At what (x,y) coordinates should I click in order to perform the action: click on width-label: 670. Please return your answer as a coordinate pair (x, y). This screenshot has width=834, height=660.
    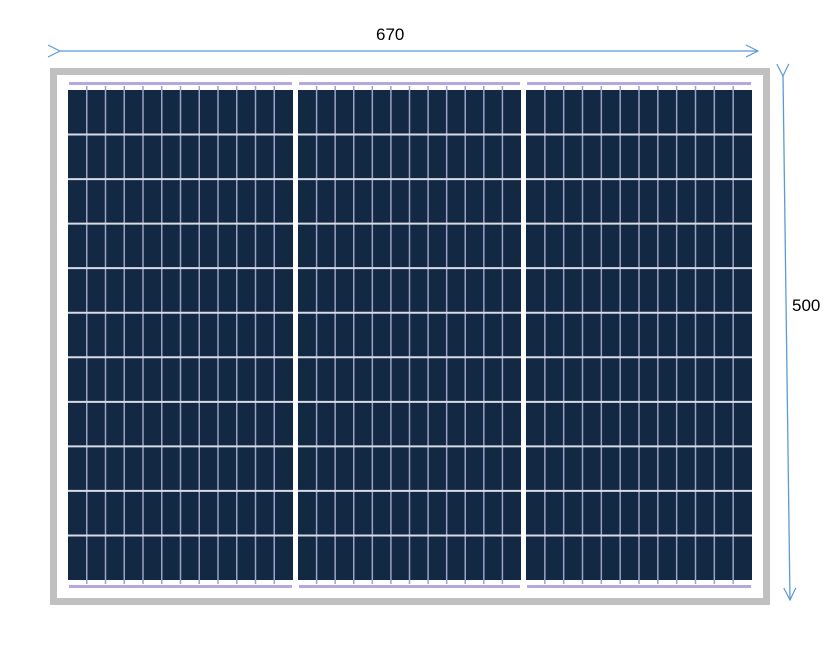
    Looking at the image, I should click on (390, 34).